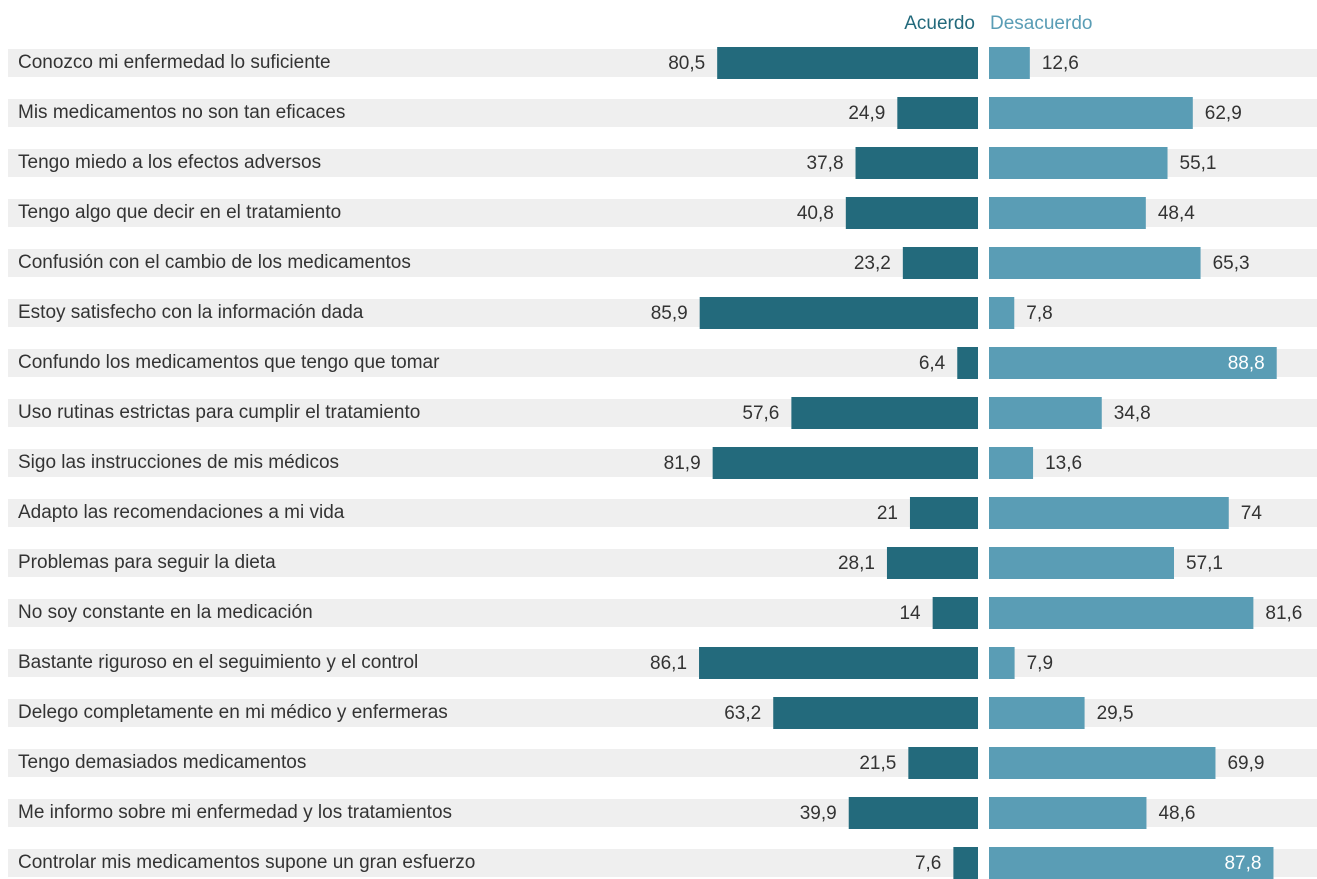 Image resolution: width=1317 pixels, height=879 pixels. I want to click on legend-entry: Acuerdo, so click(939, 23).